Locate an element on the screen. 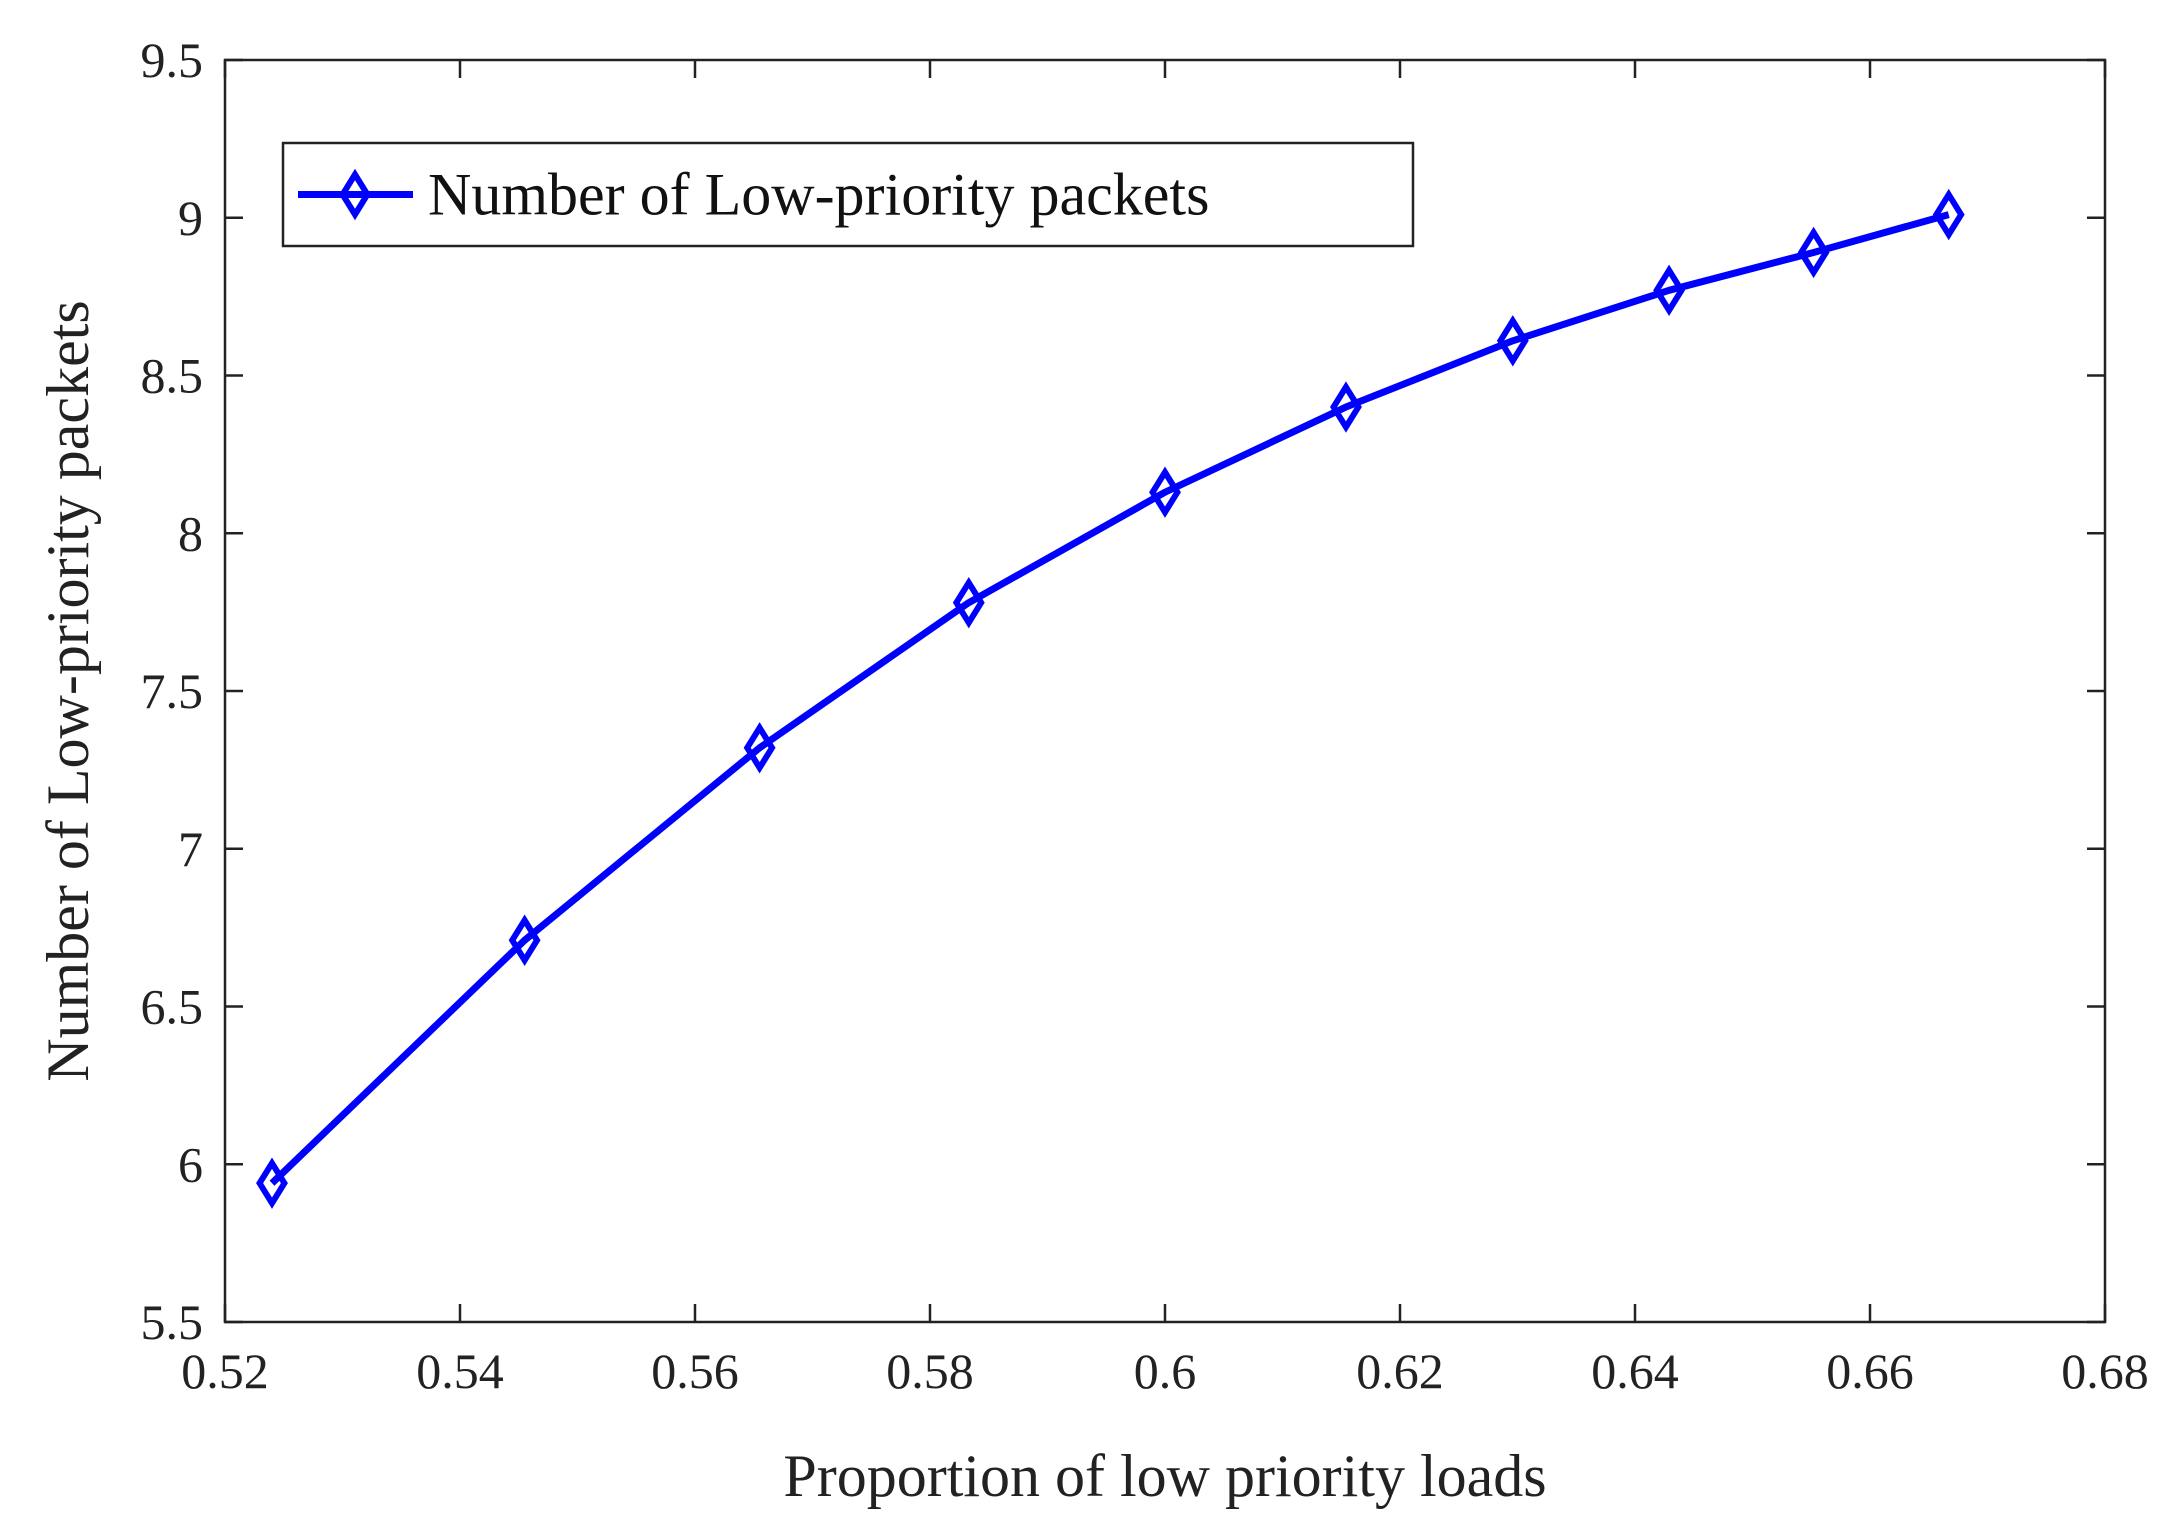 The width and height of the screenshot is (2179, 1535). y-tick-label: 7.5 is located at coordinates (172, 691).